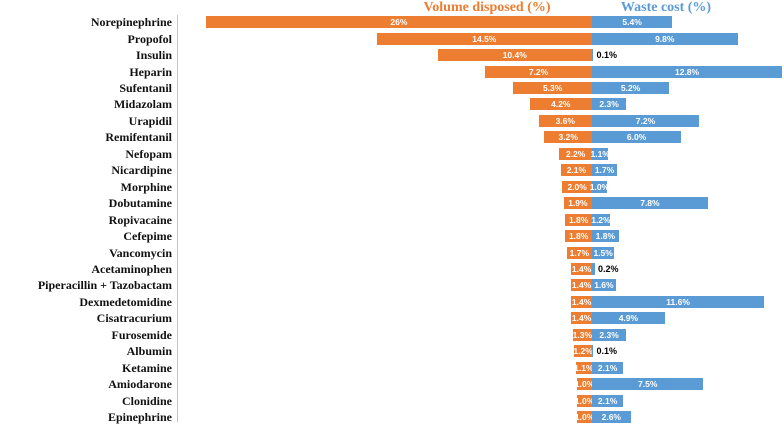 The height and width of the screenshot is (427, 784). I want to click on waste-bar: 1.0%, so click(599, 186).